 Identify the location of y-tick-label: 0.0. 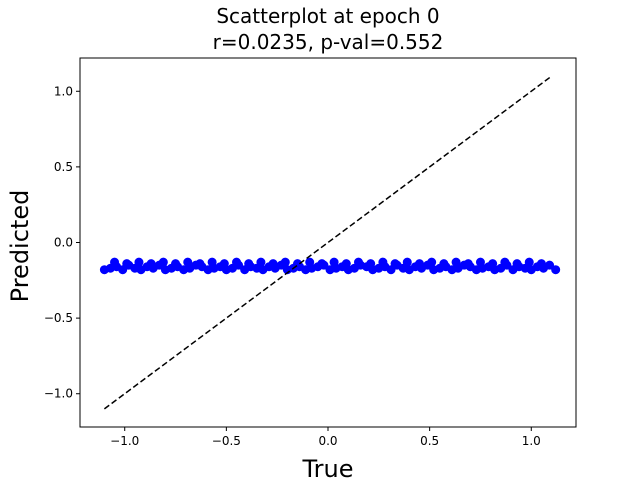
(63, 243).